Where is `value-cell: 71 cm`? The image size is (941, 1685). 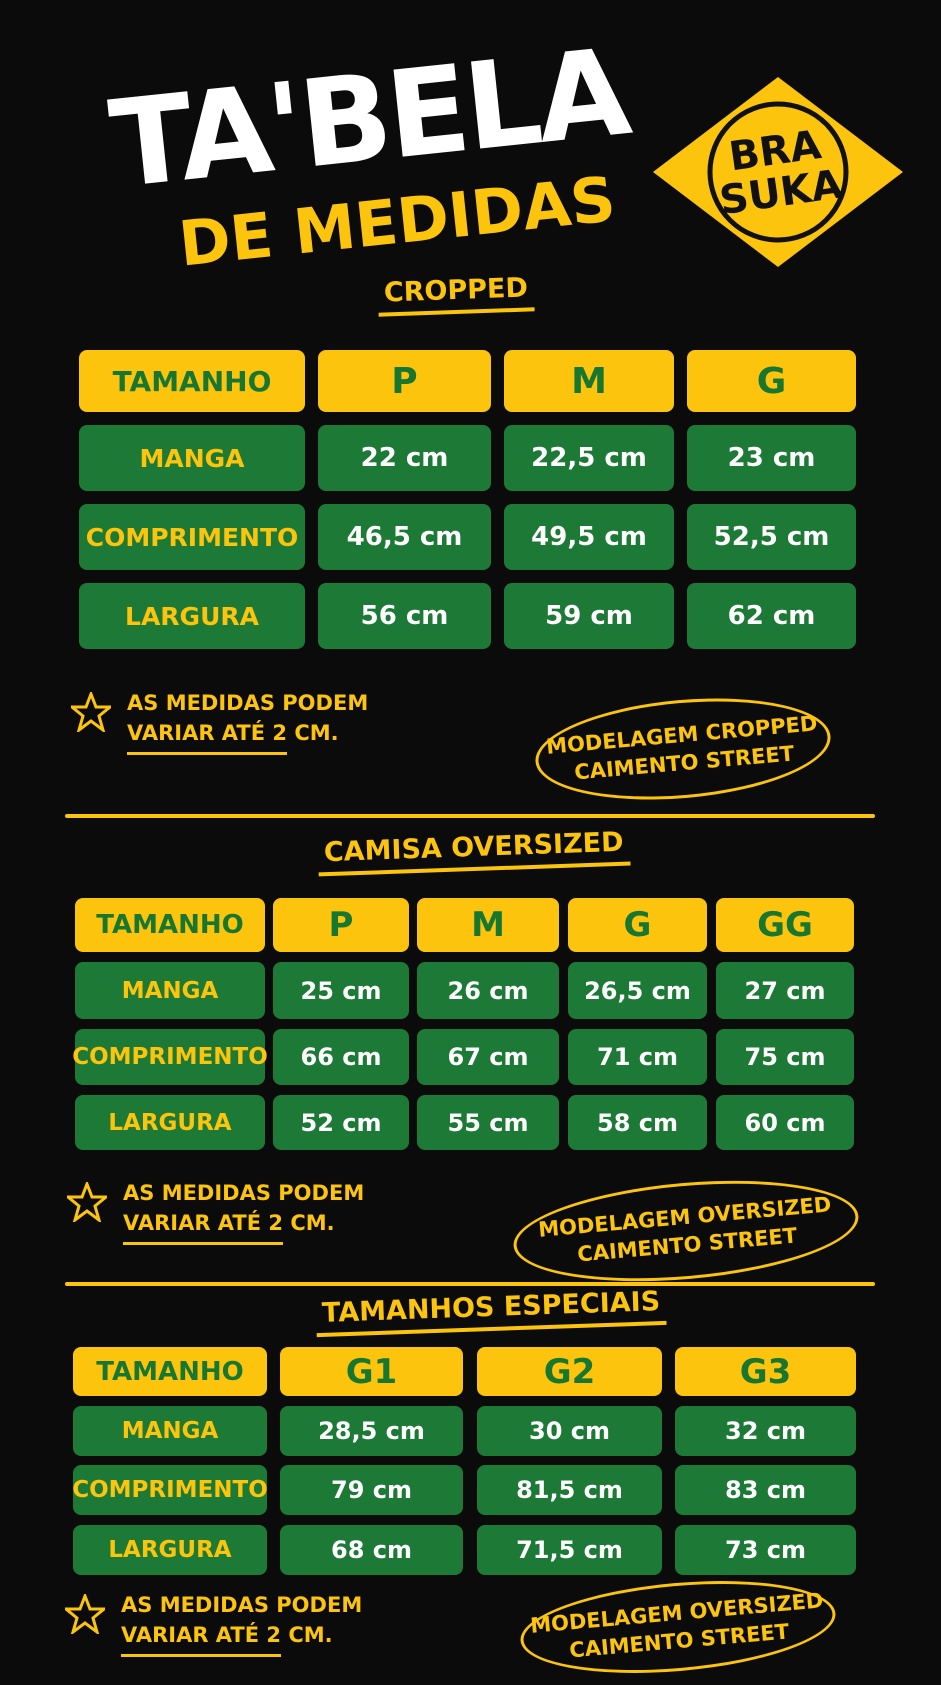 value-cell: 71 cm is located at coordinates (637, 1057).